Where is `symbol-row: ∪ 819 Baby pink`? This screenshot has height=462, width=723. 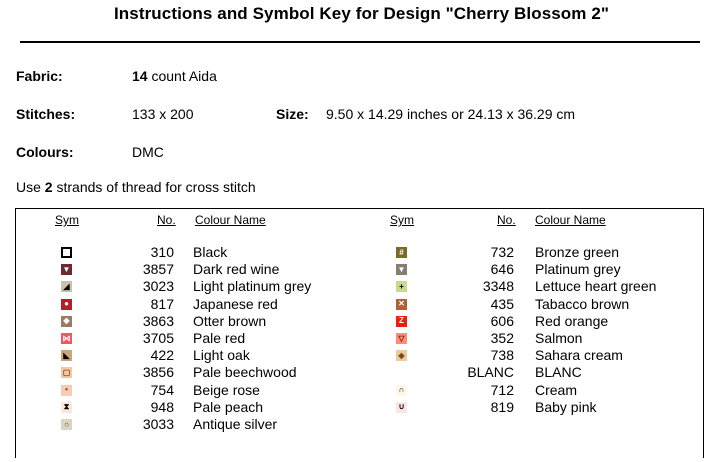
symbol-row: ∪ 819 Baby pink is located at coordinates (359, 407).